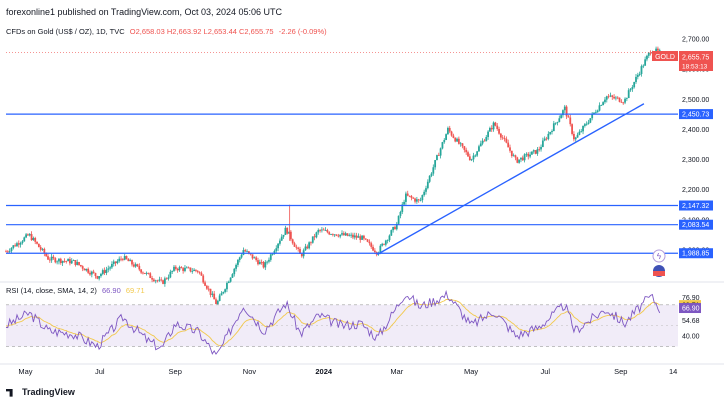 This screenshot has height=403, width=724. I want to click on rsi-tick-label: 40.00, so click(691, 337).